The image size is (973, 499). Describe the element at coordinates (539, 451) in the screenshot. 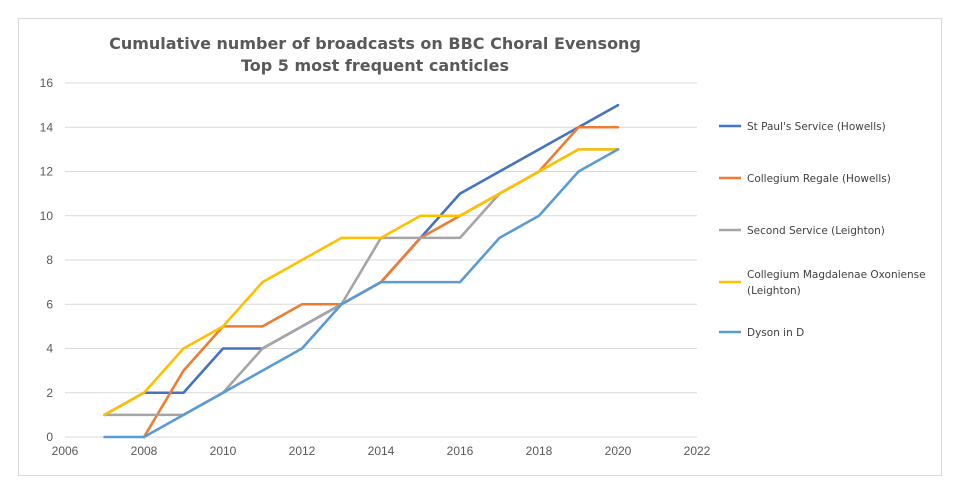

I see `x-tick-label: 2018` at that location.